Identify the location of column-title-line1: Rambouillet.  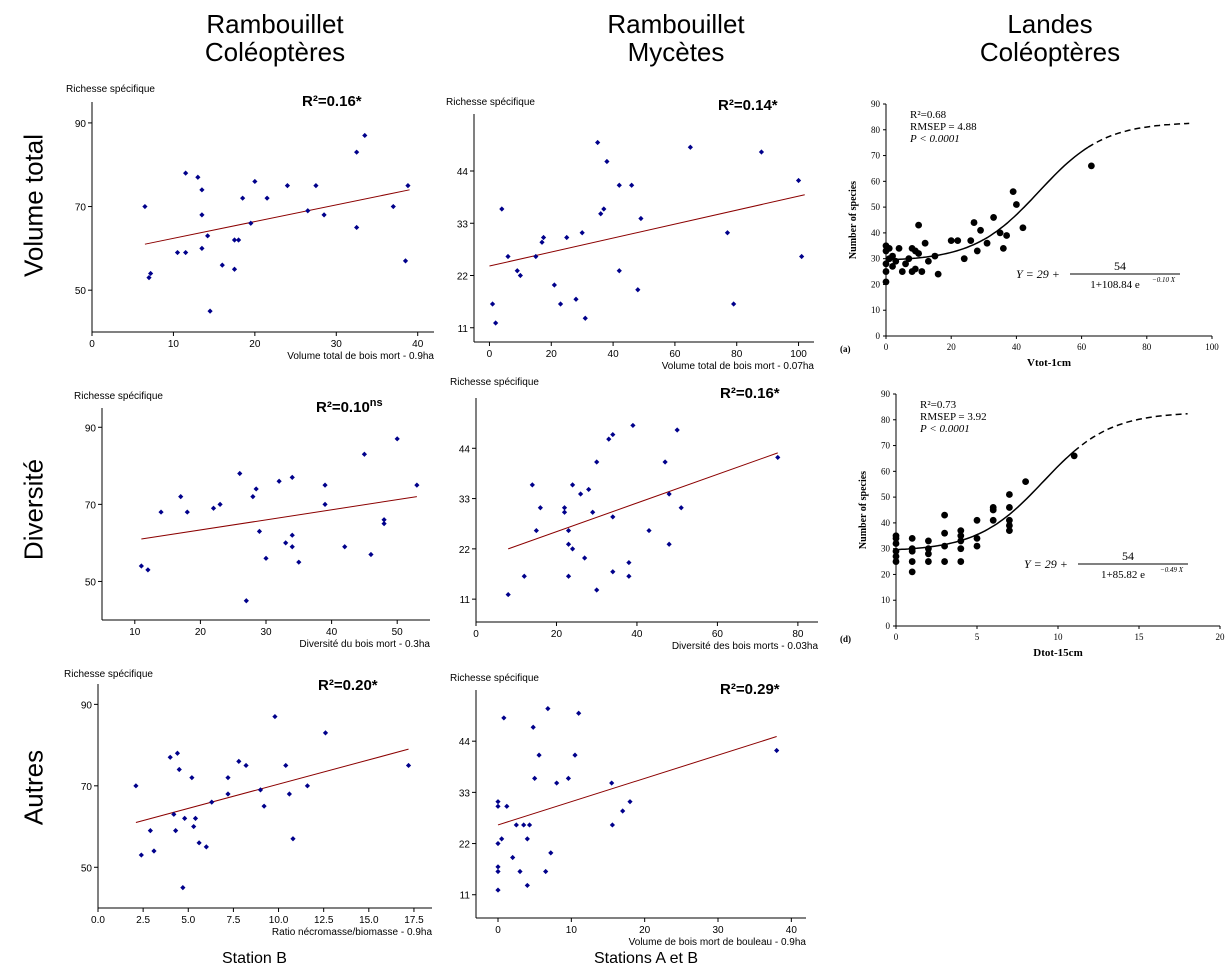
(676, 24).